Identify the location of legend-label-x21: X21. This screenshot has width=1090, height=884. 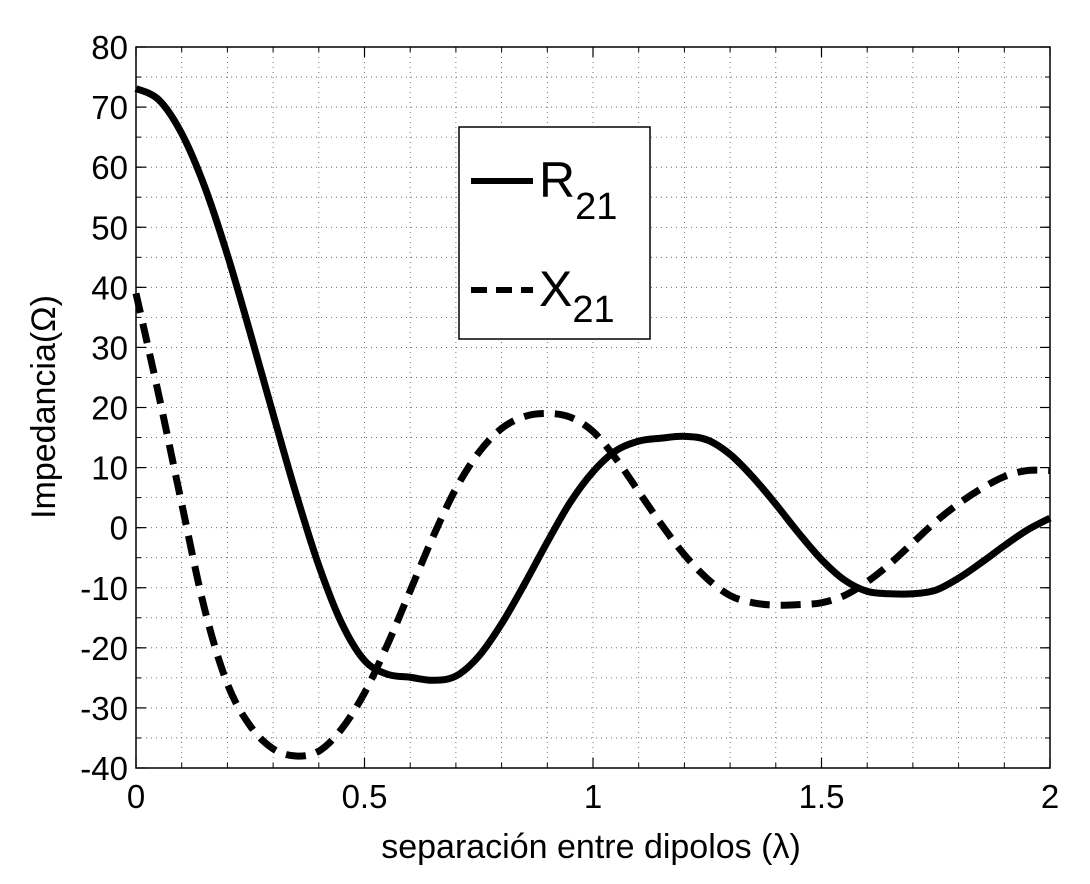
(577, 296).